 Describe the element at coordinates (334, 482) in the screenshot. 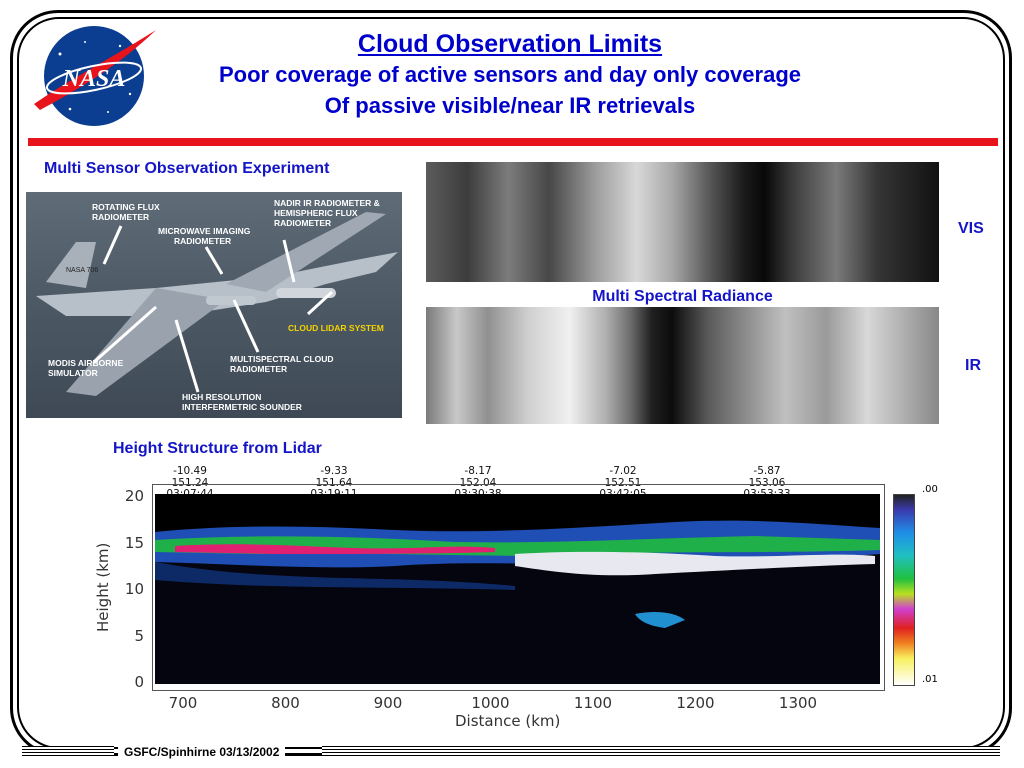

I see `lidar-header-lon: 151.64` at that location.